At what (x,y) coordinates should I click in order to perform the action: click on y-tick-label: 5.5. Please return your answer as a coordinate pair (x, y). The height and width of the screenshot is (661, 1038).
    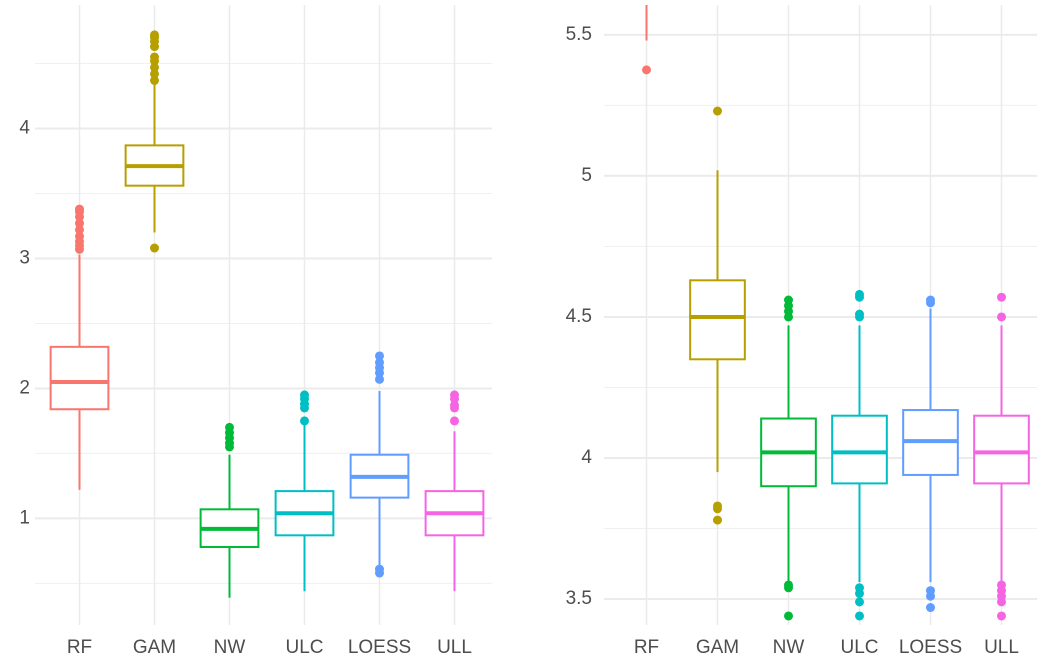
    Looking at the image, I should click on (579, 34).